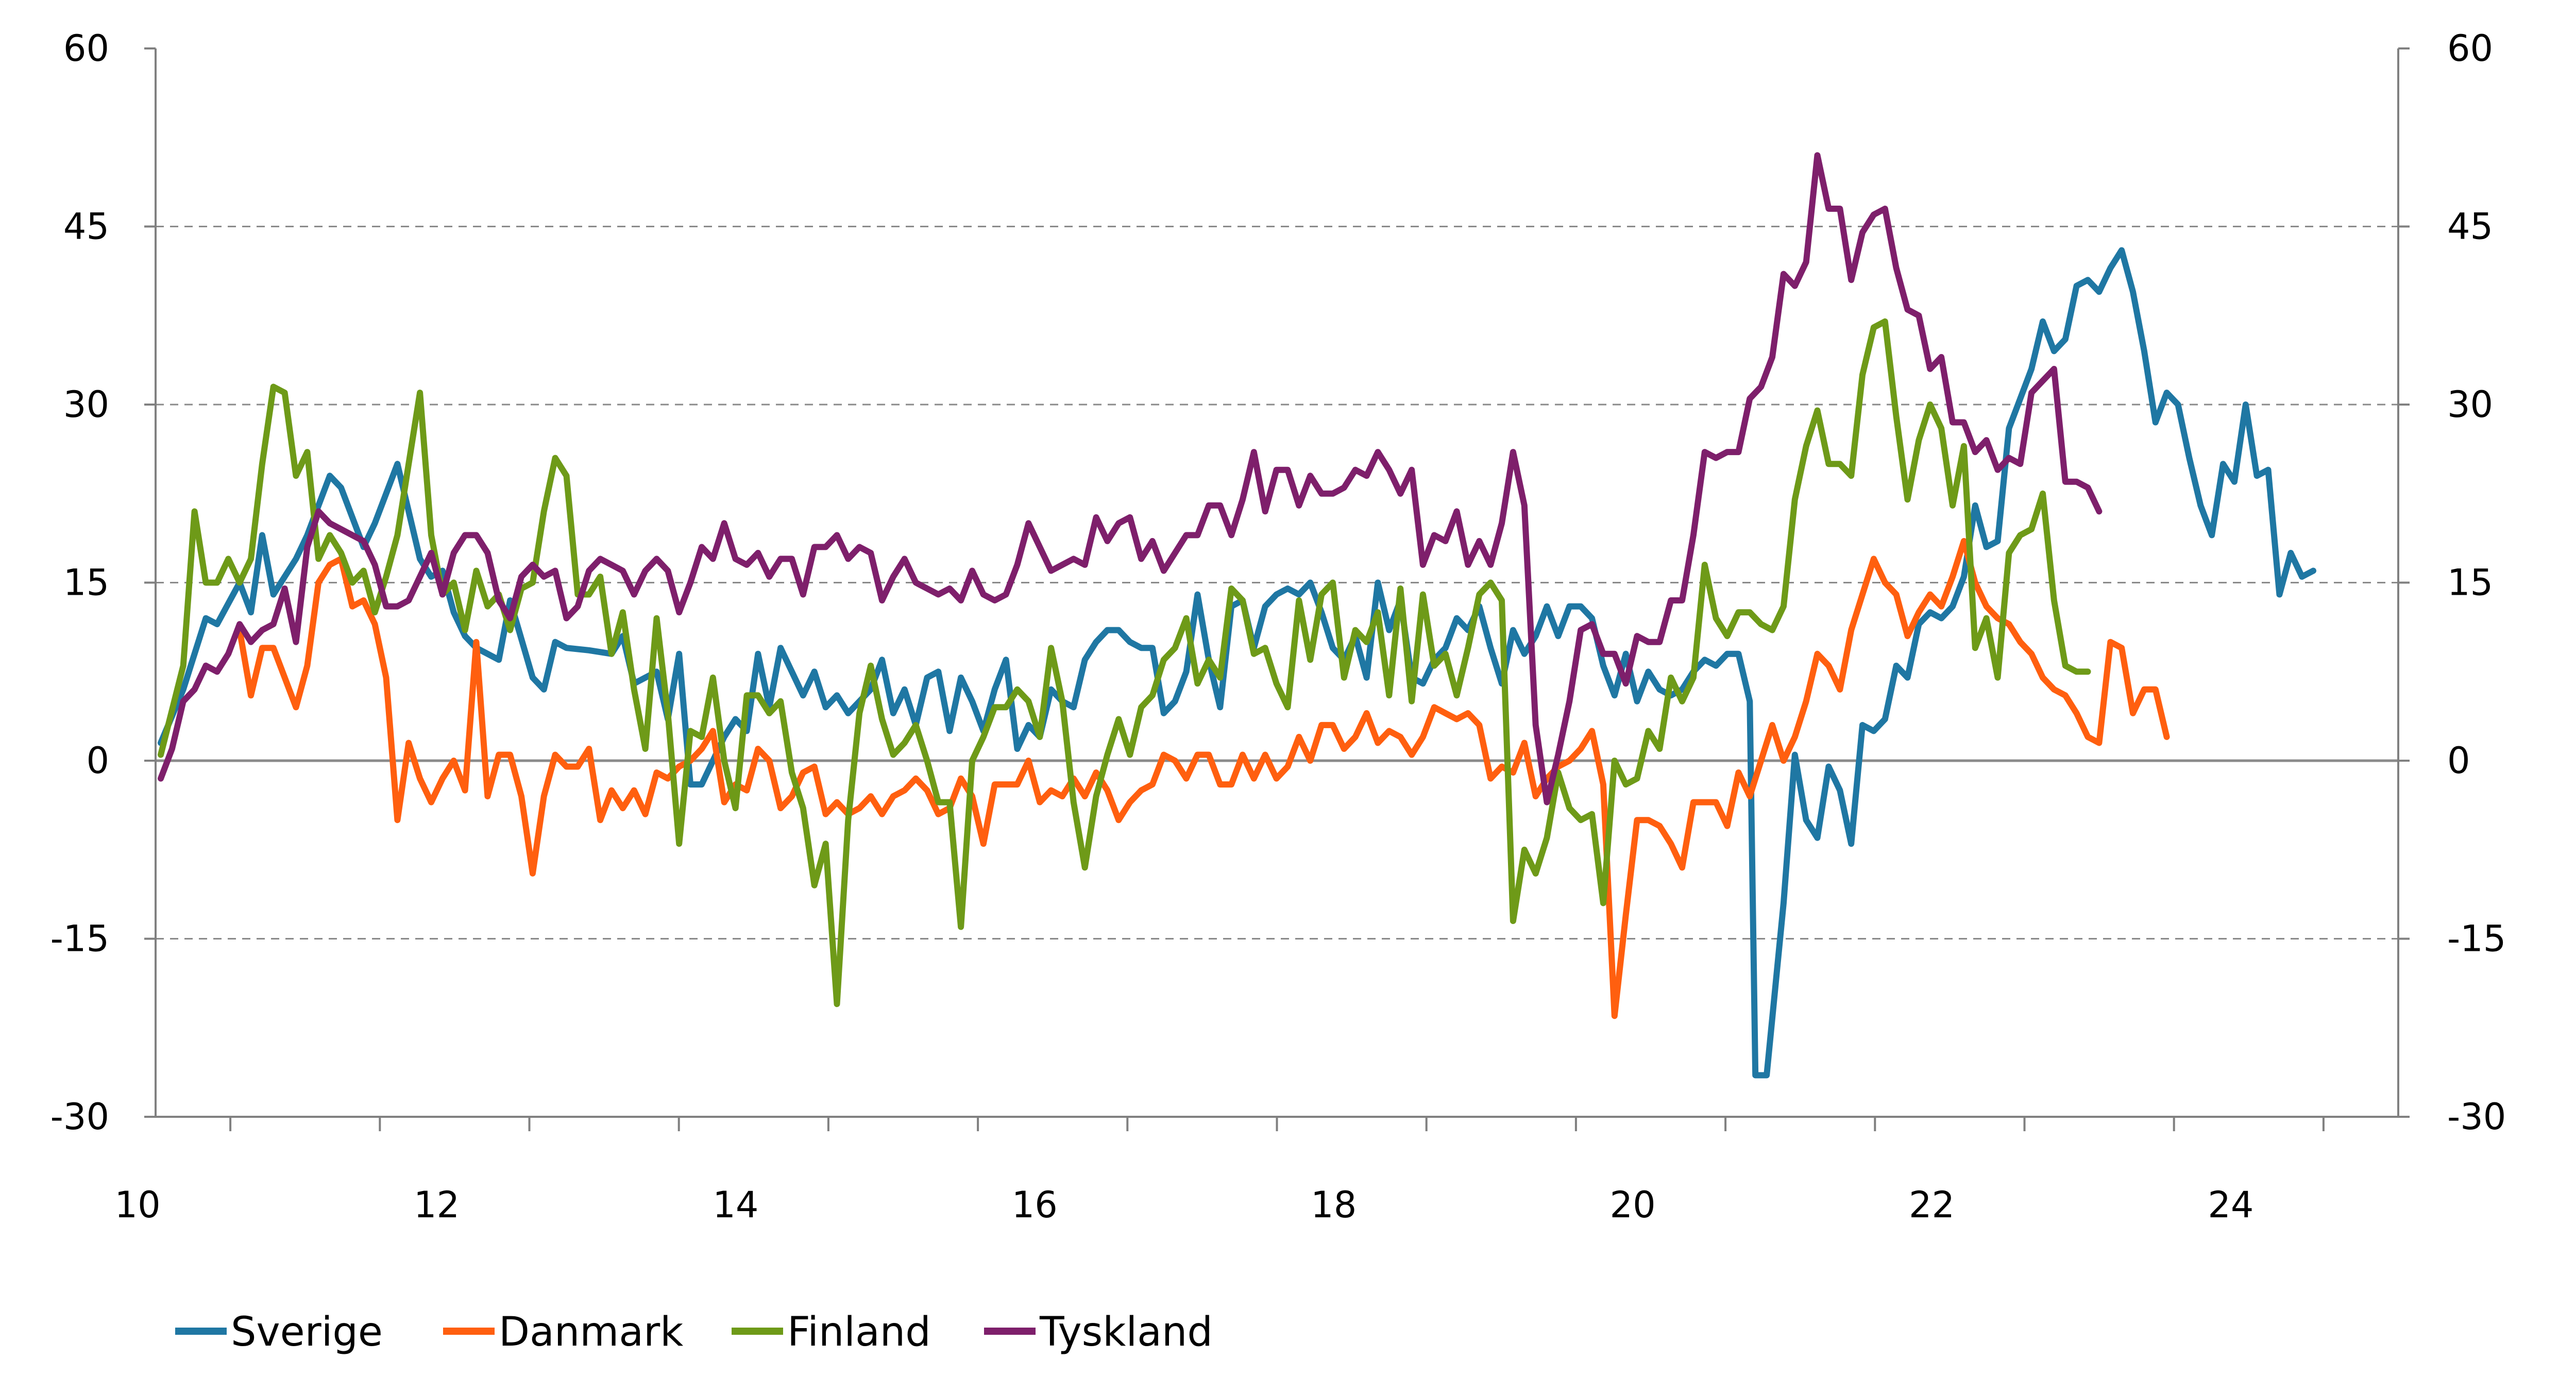  Describe the element at coordinates (1334, 1205) in the screenshot. I see `x-tick-label: 18` at that location.